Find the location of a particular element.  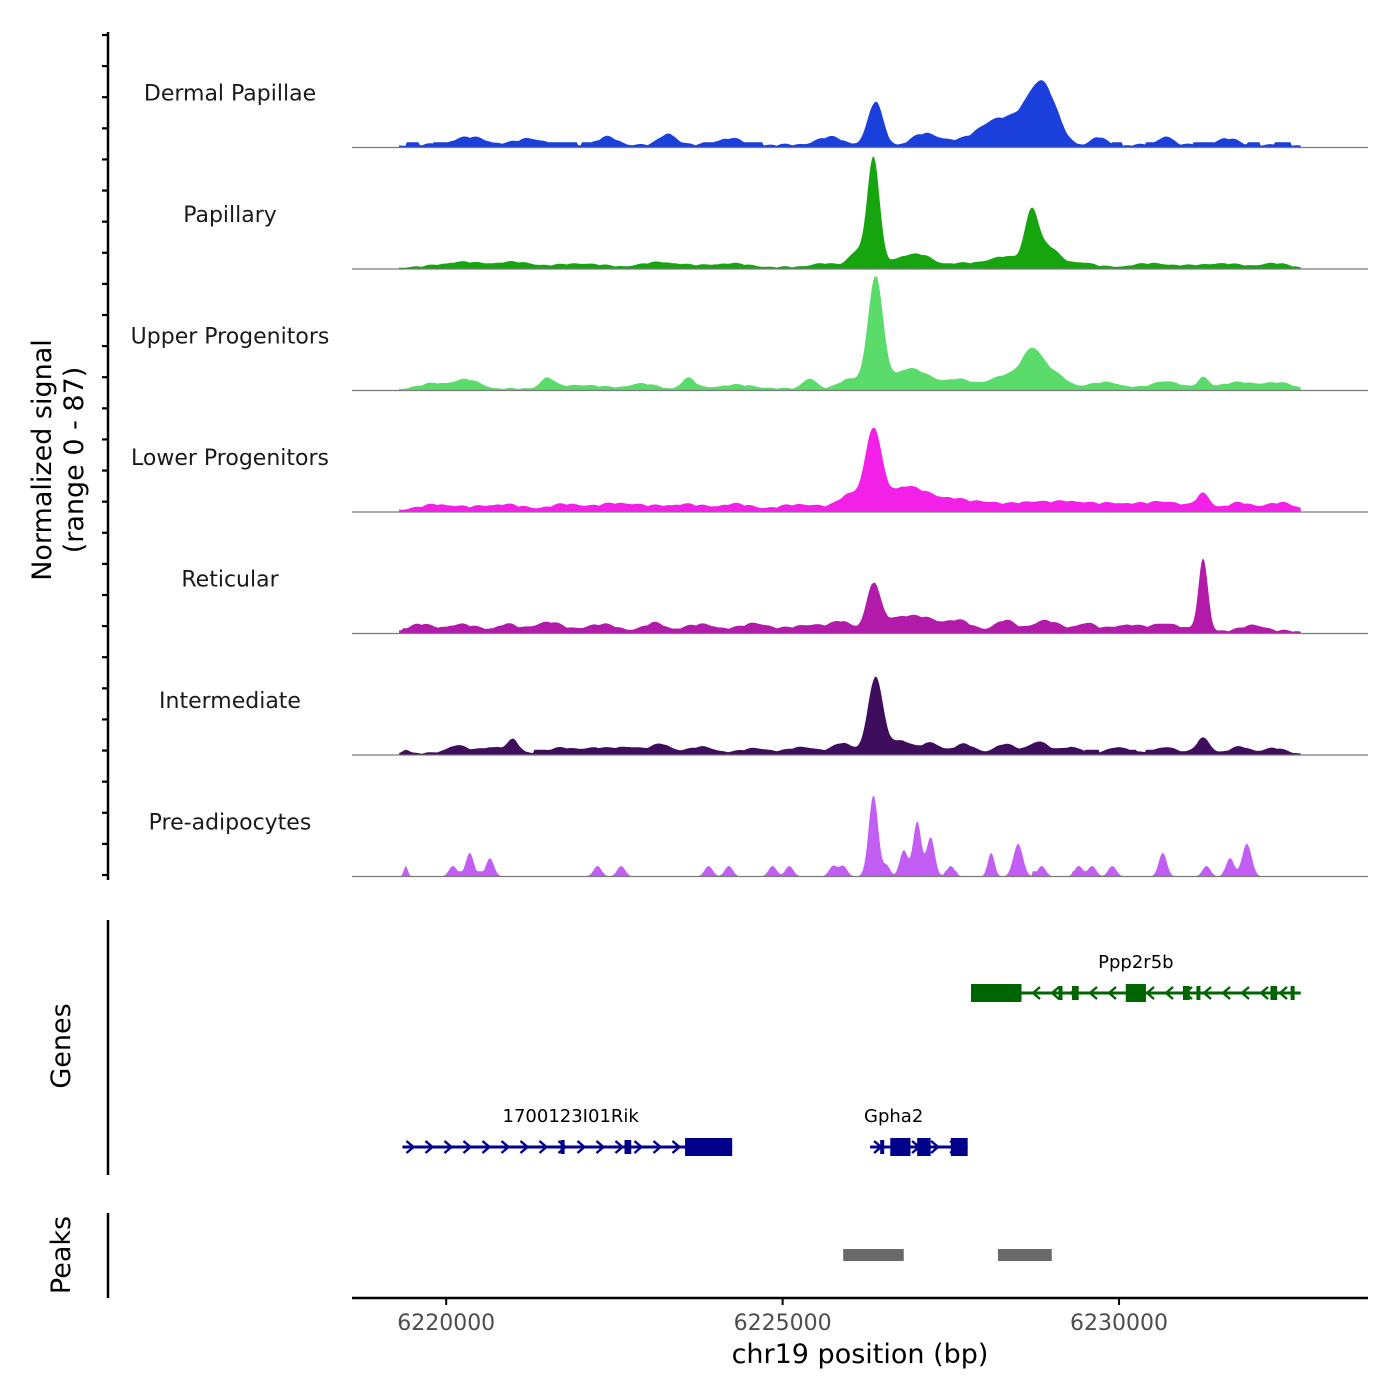

track-upper-progenitors: Upper Progenitors is located at coordinates (749, 334).